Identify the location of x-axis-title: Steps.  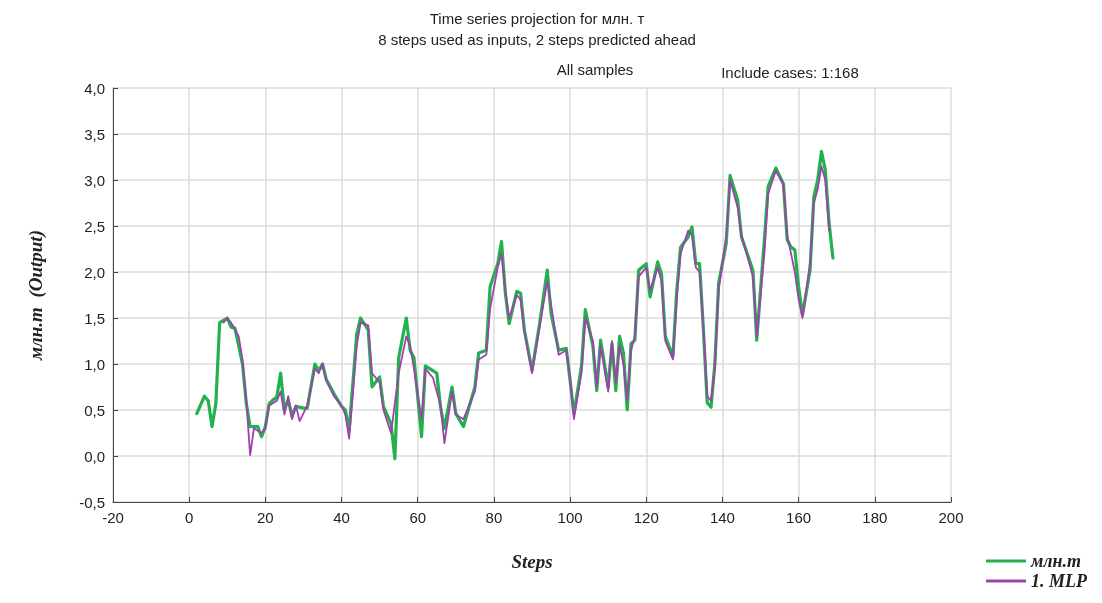
(532, 561).